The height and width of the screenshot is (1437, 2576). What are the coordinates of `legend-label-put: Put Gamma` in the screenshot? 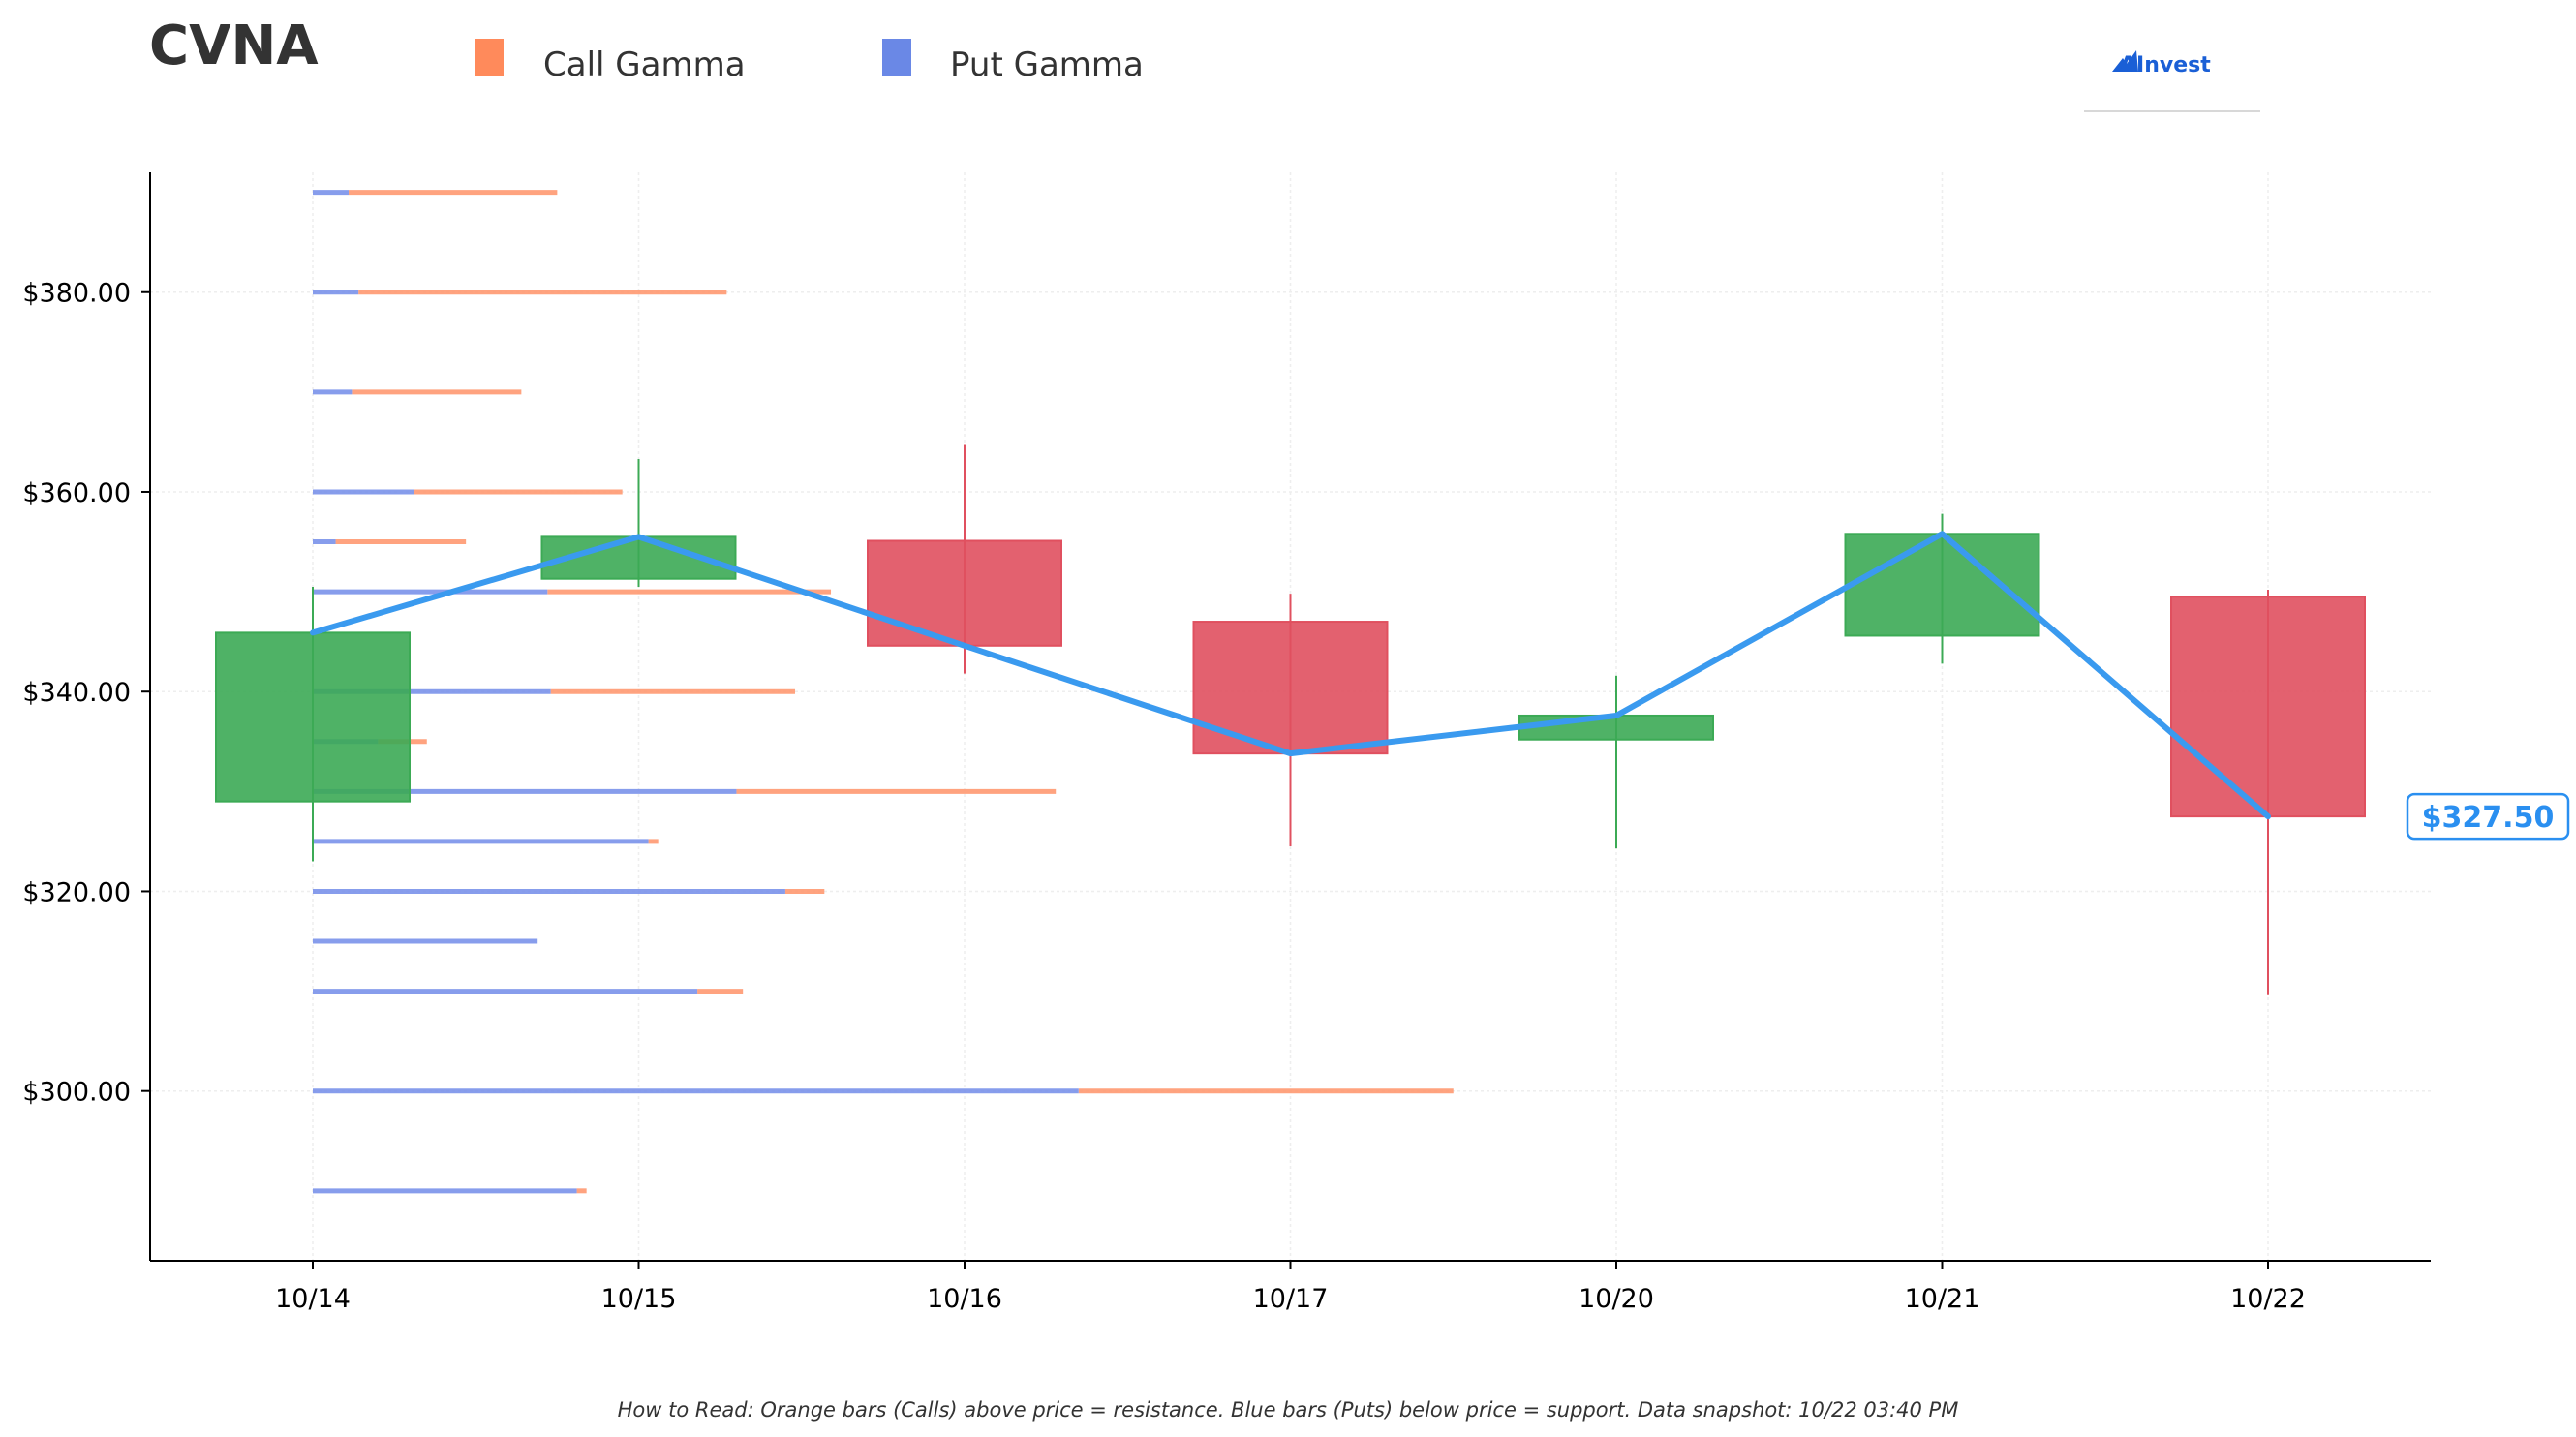 It's located at (1047, 65).